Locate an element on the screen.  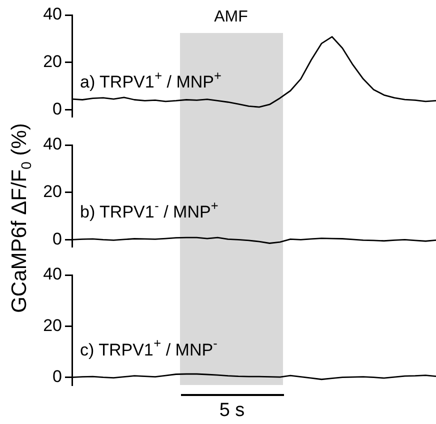
series-label: c) TRPV1+ / MNP- is located at coordinates (149, 348).